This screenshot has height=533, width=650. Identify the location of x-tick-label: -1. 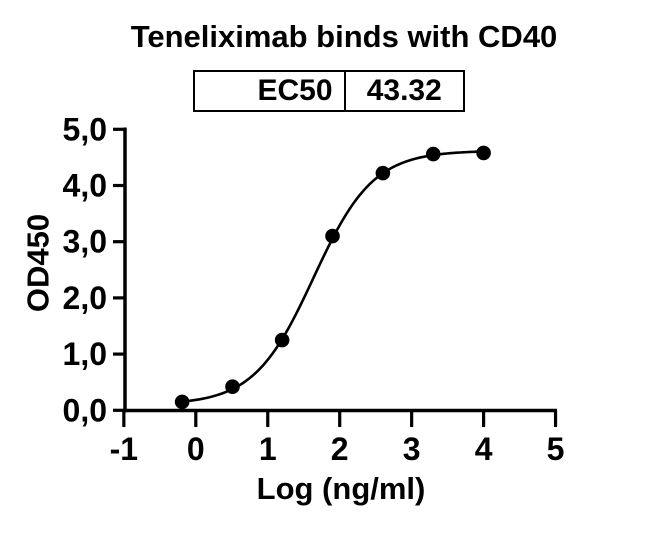
(124, 449).